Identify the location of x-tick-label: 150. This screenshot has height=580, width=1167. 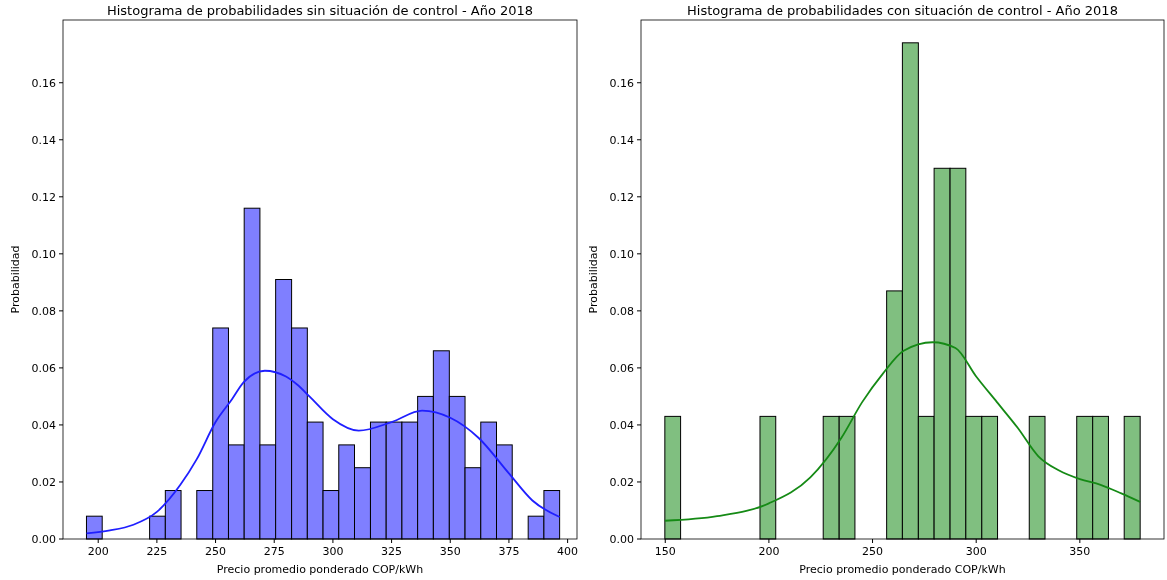
(665, 551).